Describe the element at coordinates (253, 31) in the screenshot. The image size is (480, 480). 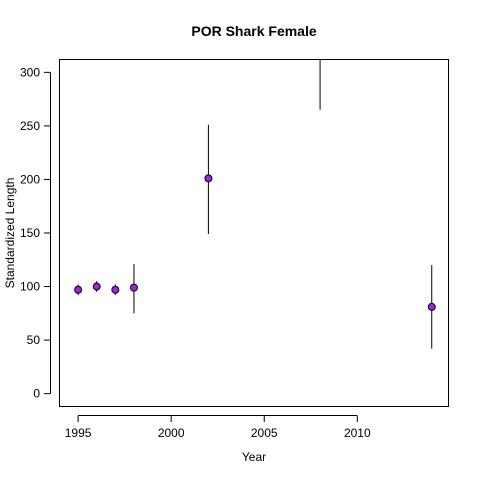
I see `chart-title: POR Shark Female` at that location.